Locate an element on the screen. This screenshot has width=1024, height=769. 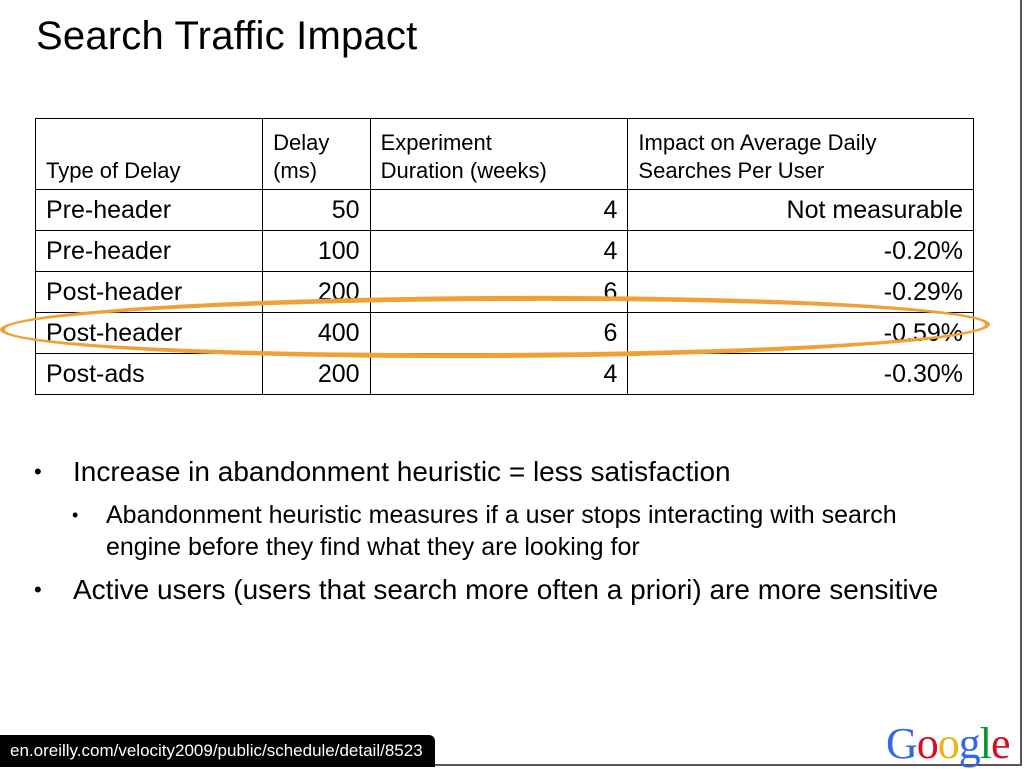
cell-delay: 50 is located at coordinates (316, 210).